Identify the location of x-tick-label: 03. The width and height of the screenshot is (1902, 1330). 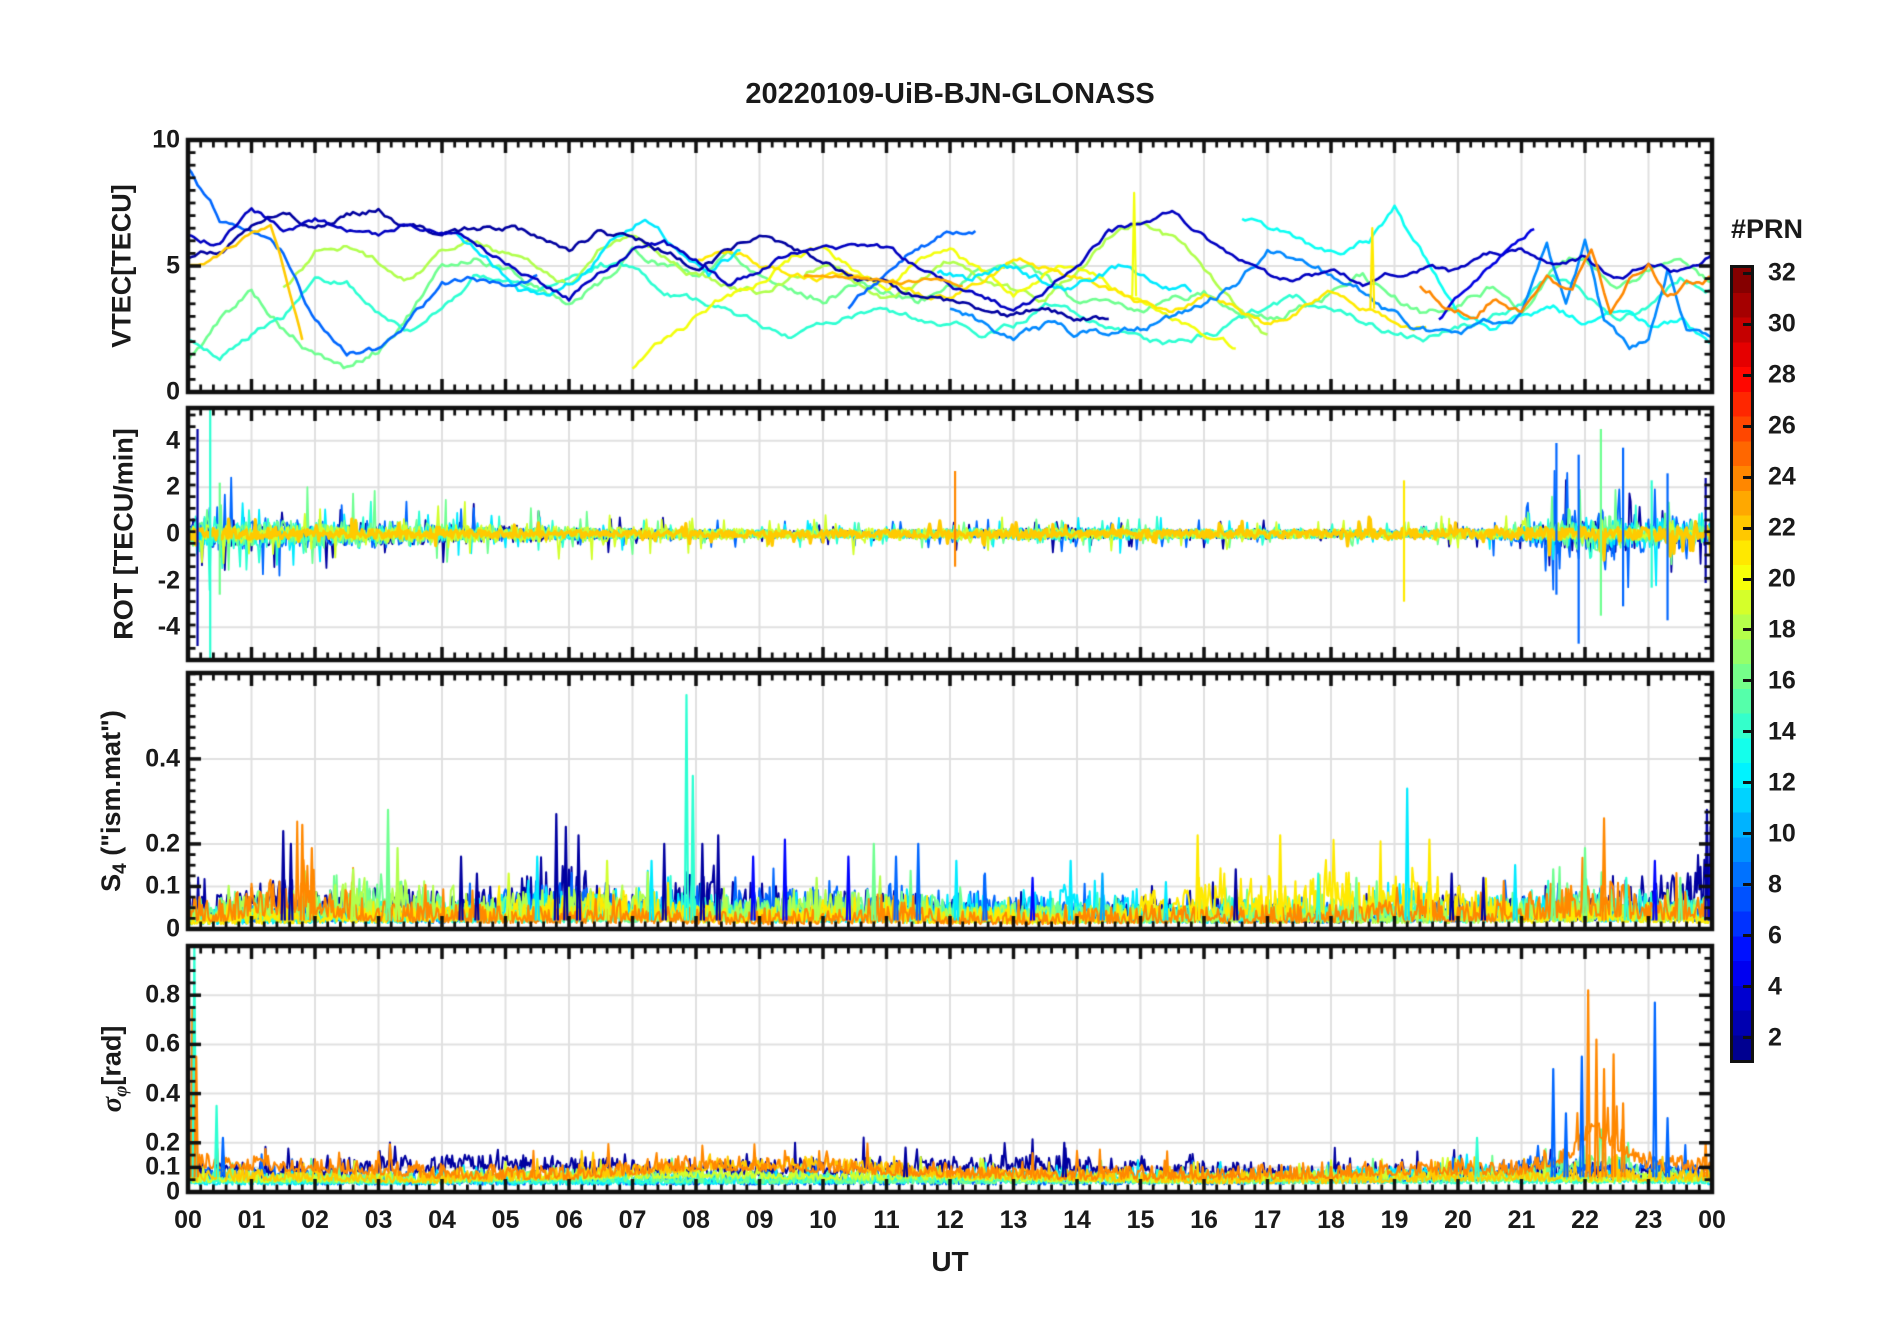
(378, 1220).